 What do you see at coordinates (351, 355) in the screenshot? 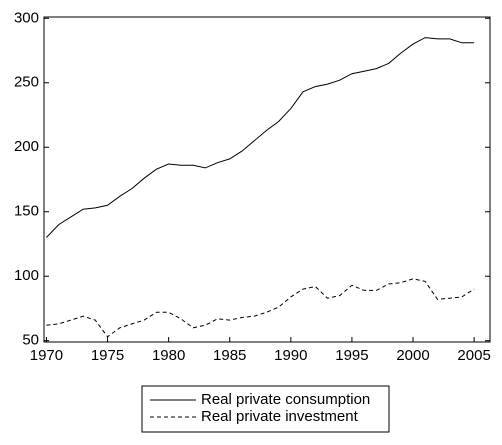
I see `x-tick-label: 1995` at bounding box center [351, 355].